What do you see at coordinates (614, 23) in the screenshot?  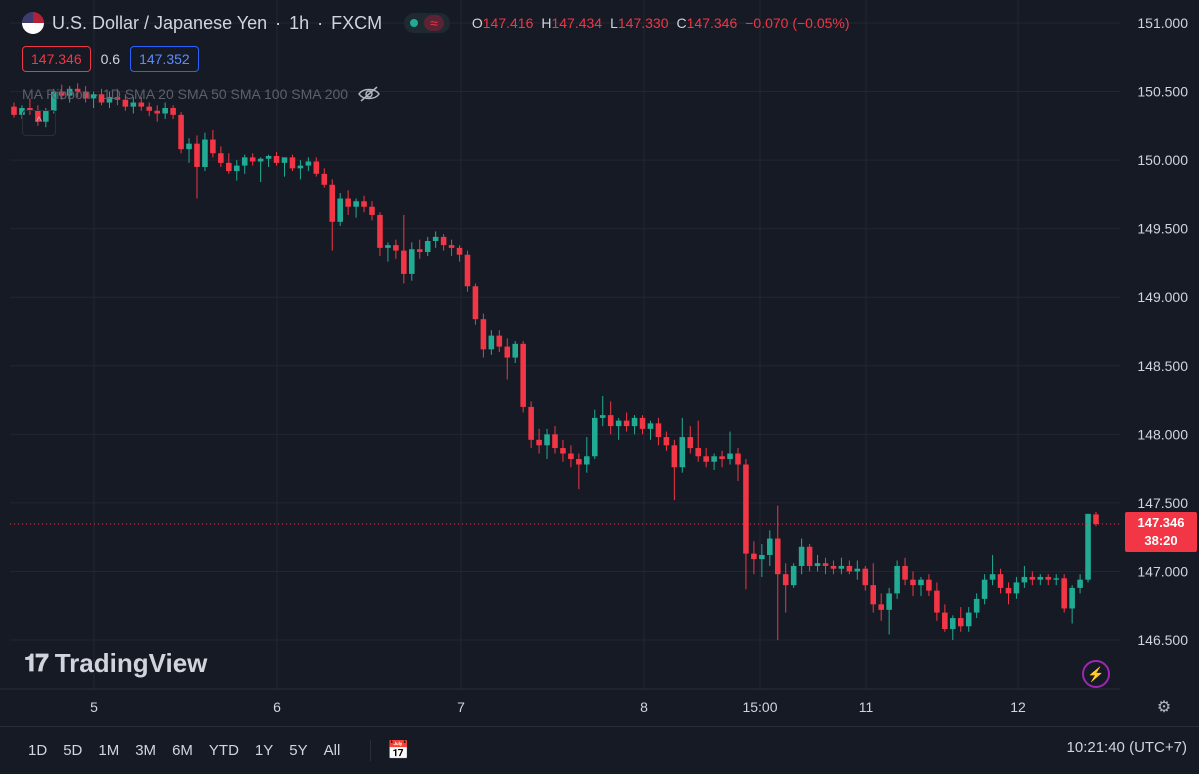 I see `low-label: L` at bounding box center [614, 23].